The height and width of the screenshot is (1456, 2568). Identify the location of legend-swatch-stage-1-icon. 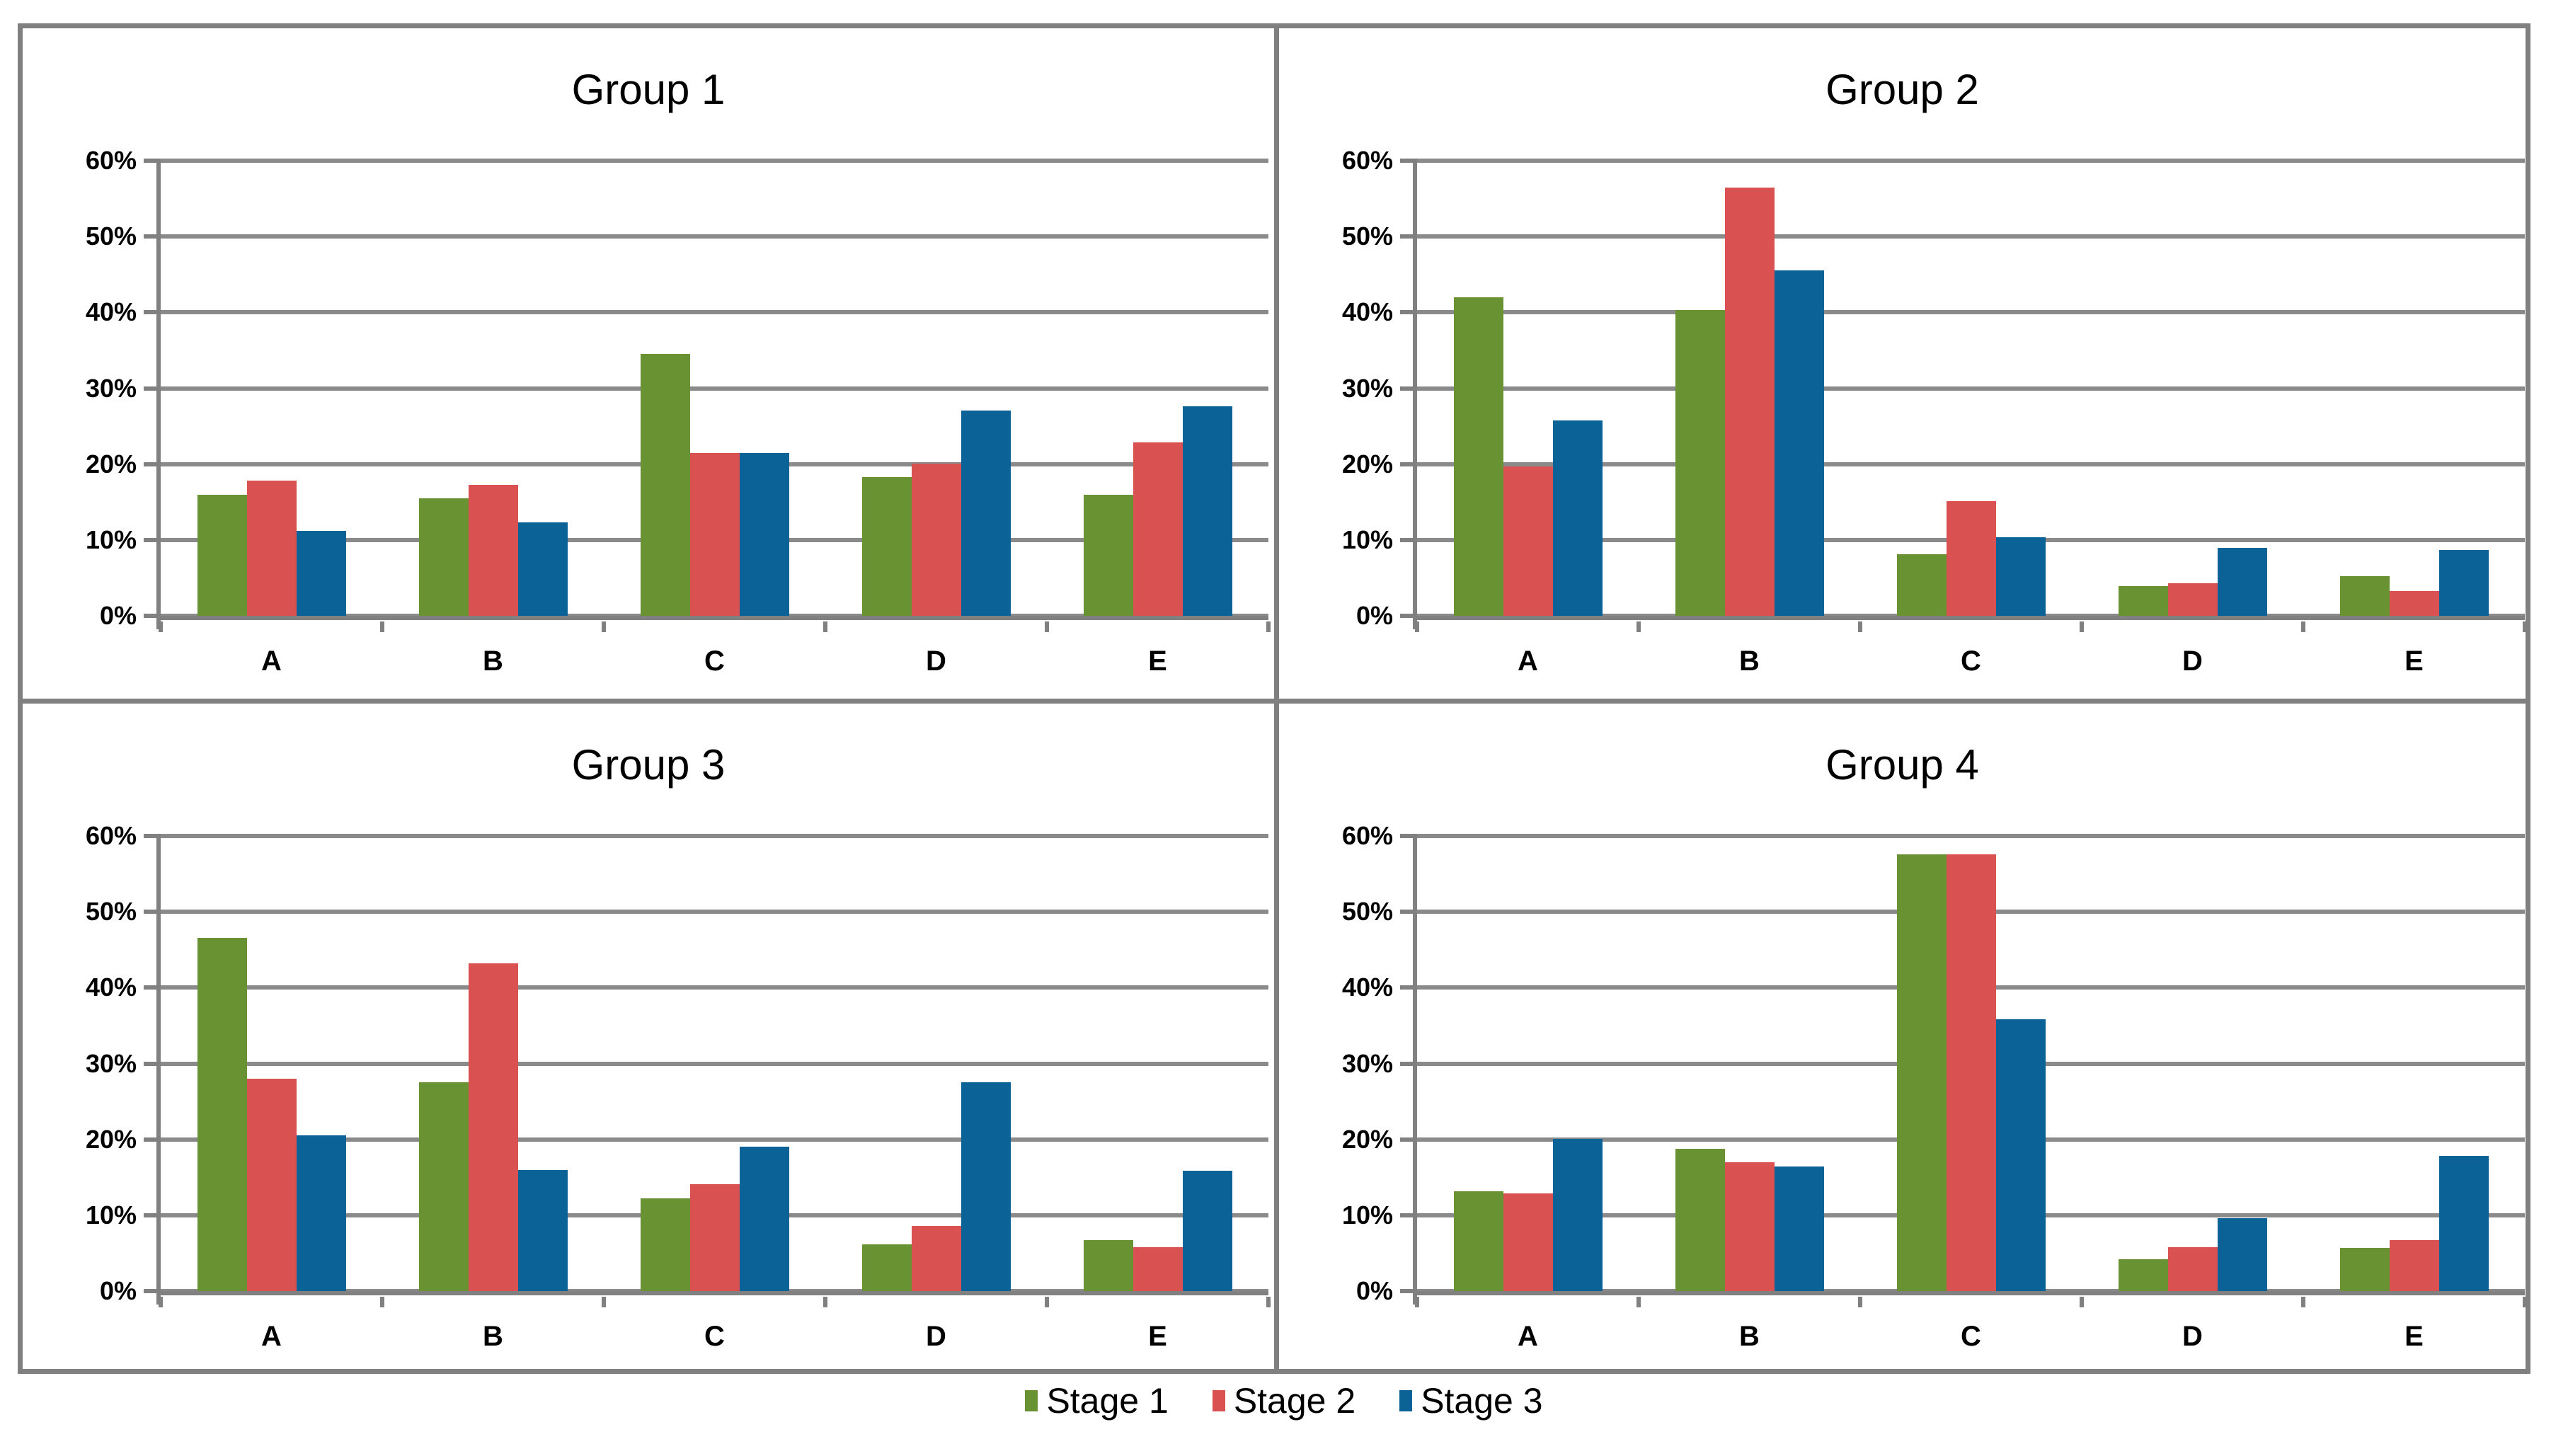
(1031, 1400).